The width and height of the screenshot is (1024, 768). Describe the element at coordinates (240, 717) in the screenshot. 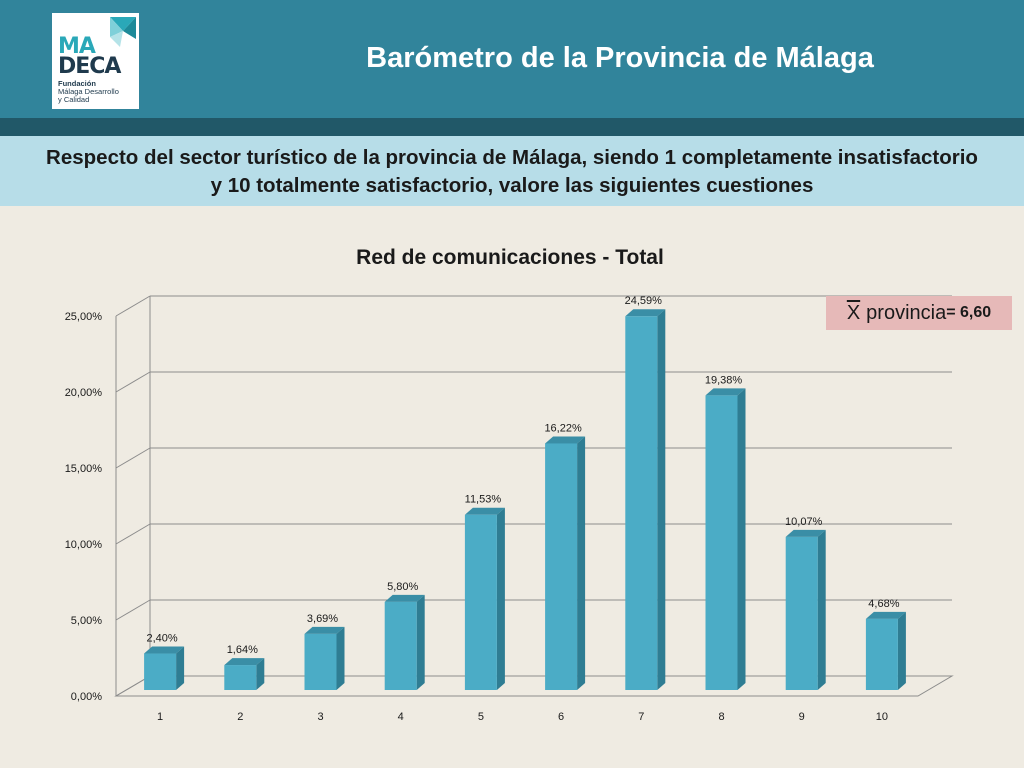

I see `x-tick-label: 2` at that location.